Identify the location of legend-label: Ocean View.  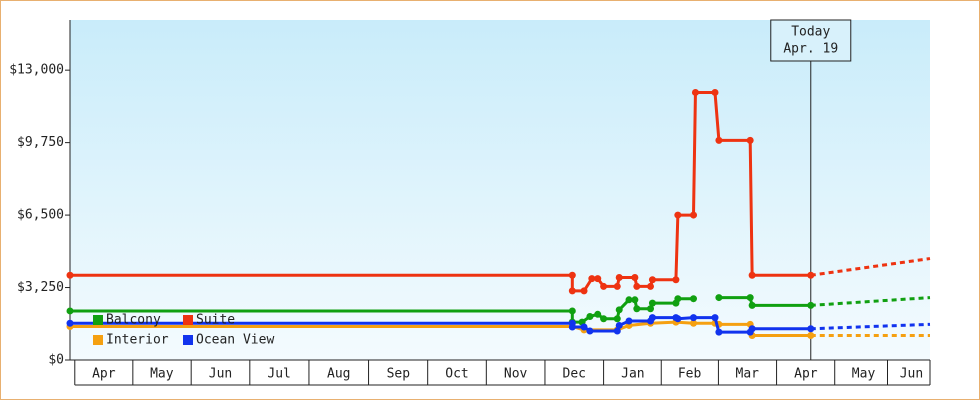
(235, 340).